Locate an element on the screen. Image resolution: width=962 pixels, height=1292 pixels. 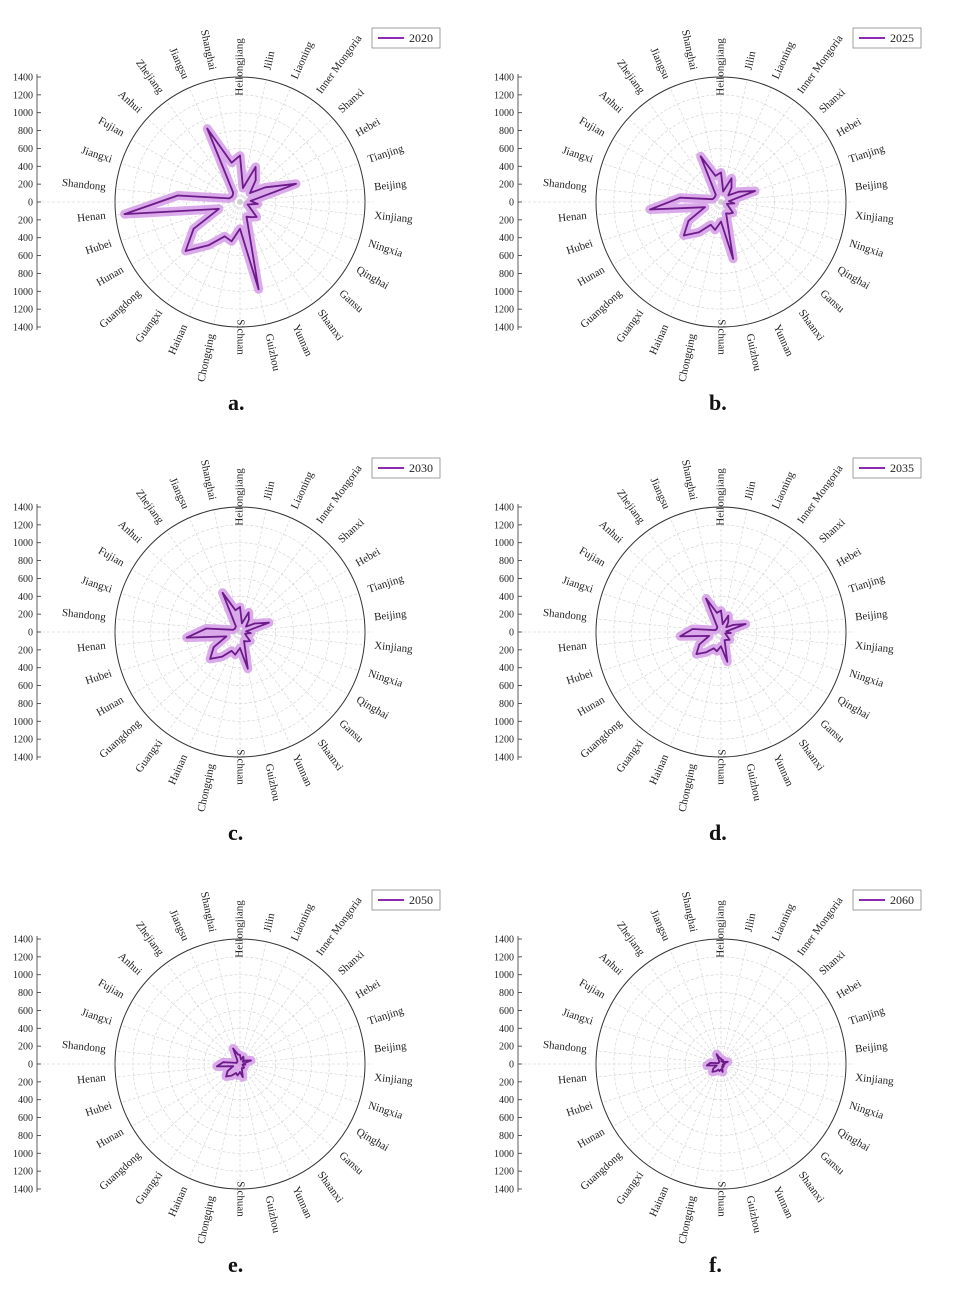
tick-label: 0 is located at coordinates (511, 633).